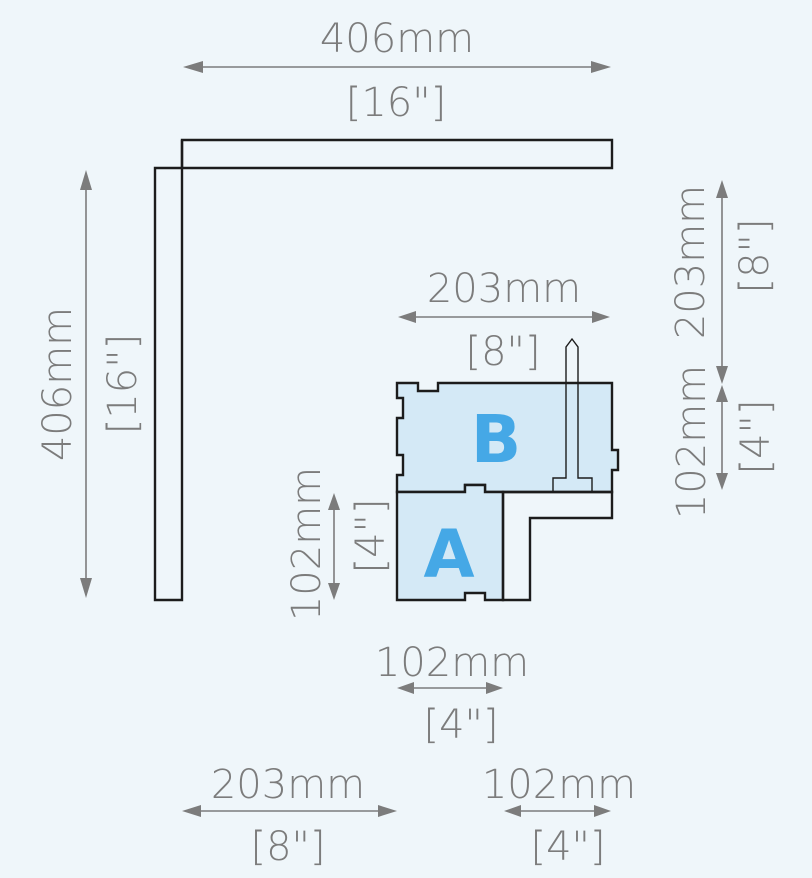  What do you see at coordinates (123, 384) in the screenshot?
I see `dimension-left-height-in: [16"]` at bounding box center [123, 384].